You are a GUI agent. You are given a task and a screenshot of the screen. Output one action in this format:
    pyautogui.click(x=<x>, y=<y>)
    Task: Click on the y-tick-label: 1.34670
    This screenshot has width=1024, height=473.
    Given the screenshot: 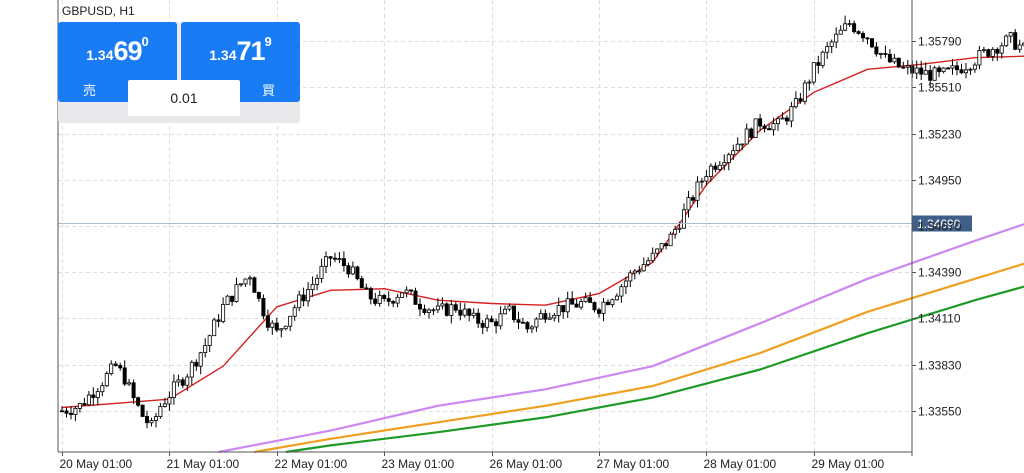 What is the action you would take?
    pyautogui.click(x=940, y=227)
    